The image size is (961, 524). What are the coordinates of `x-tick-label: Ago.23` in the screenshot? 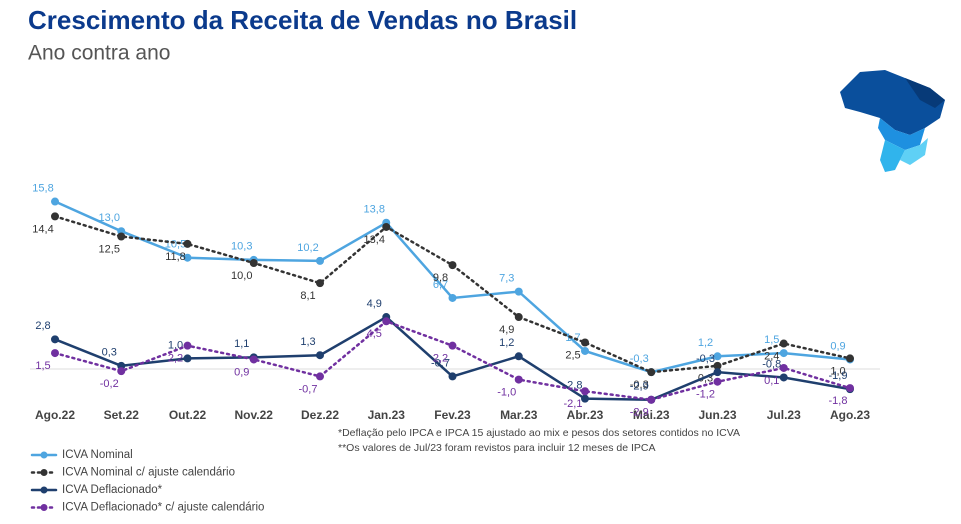 It's located at (850, 415).